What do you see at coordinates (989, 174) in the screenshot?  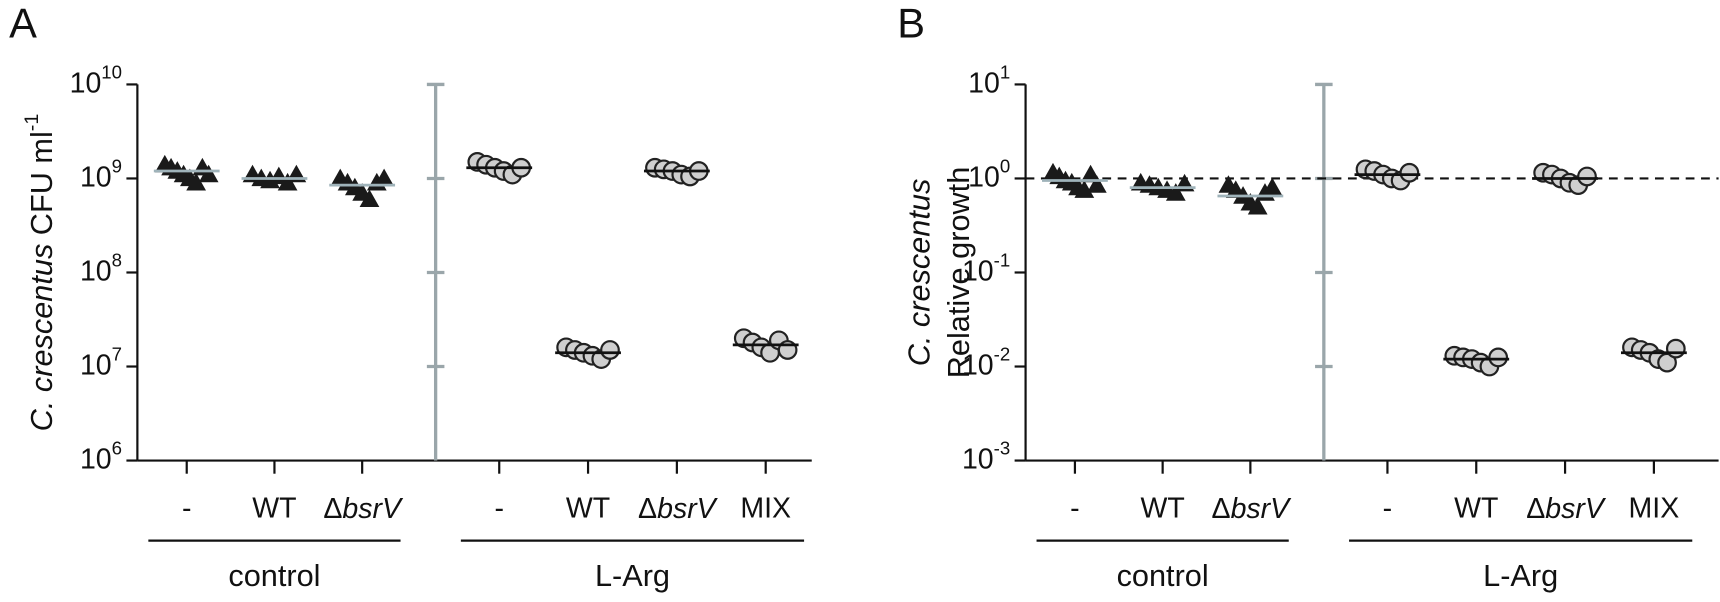 I see `y-tick-label: 10⁰` at bounding box center [989, 174].